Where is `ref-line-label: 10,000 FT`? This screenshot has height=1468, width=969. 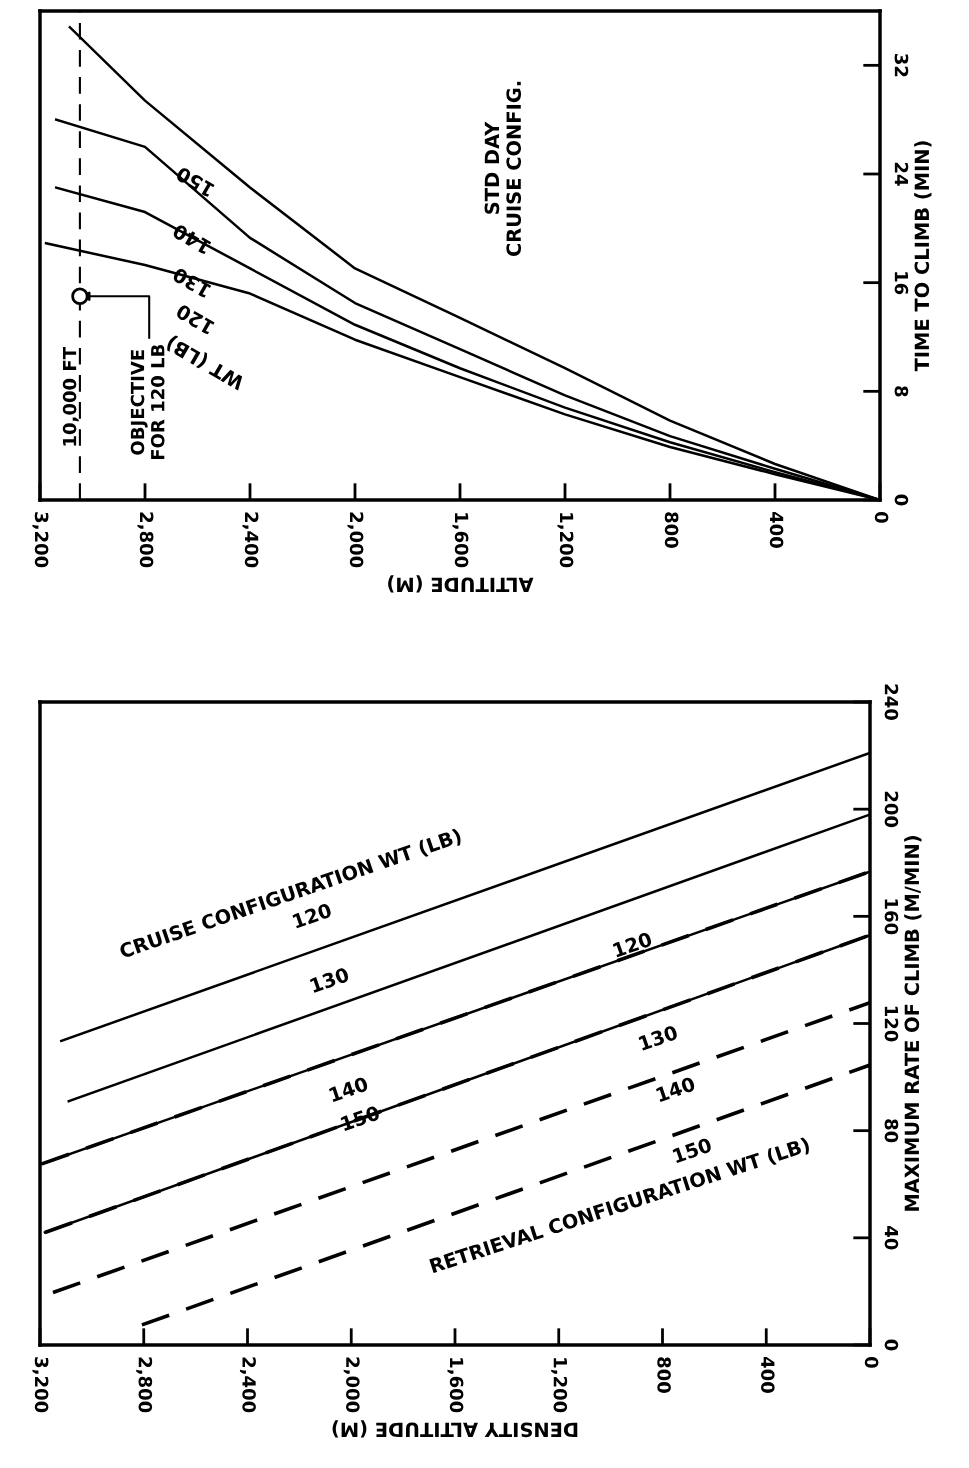
ref-line-label: 10,000 FT is located at coordinates (70, 396).